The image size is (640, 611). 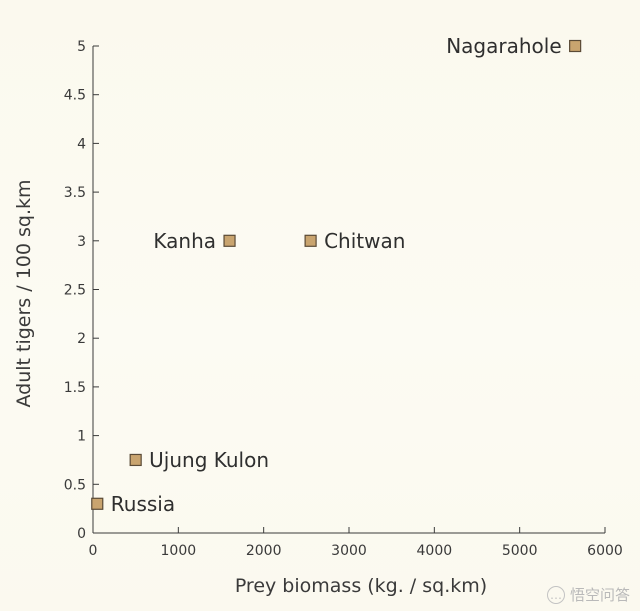 I want to click on watermark-text: 悟空问答, so click(x=599, y=595).